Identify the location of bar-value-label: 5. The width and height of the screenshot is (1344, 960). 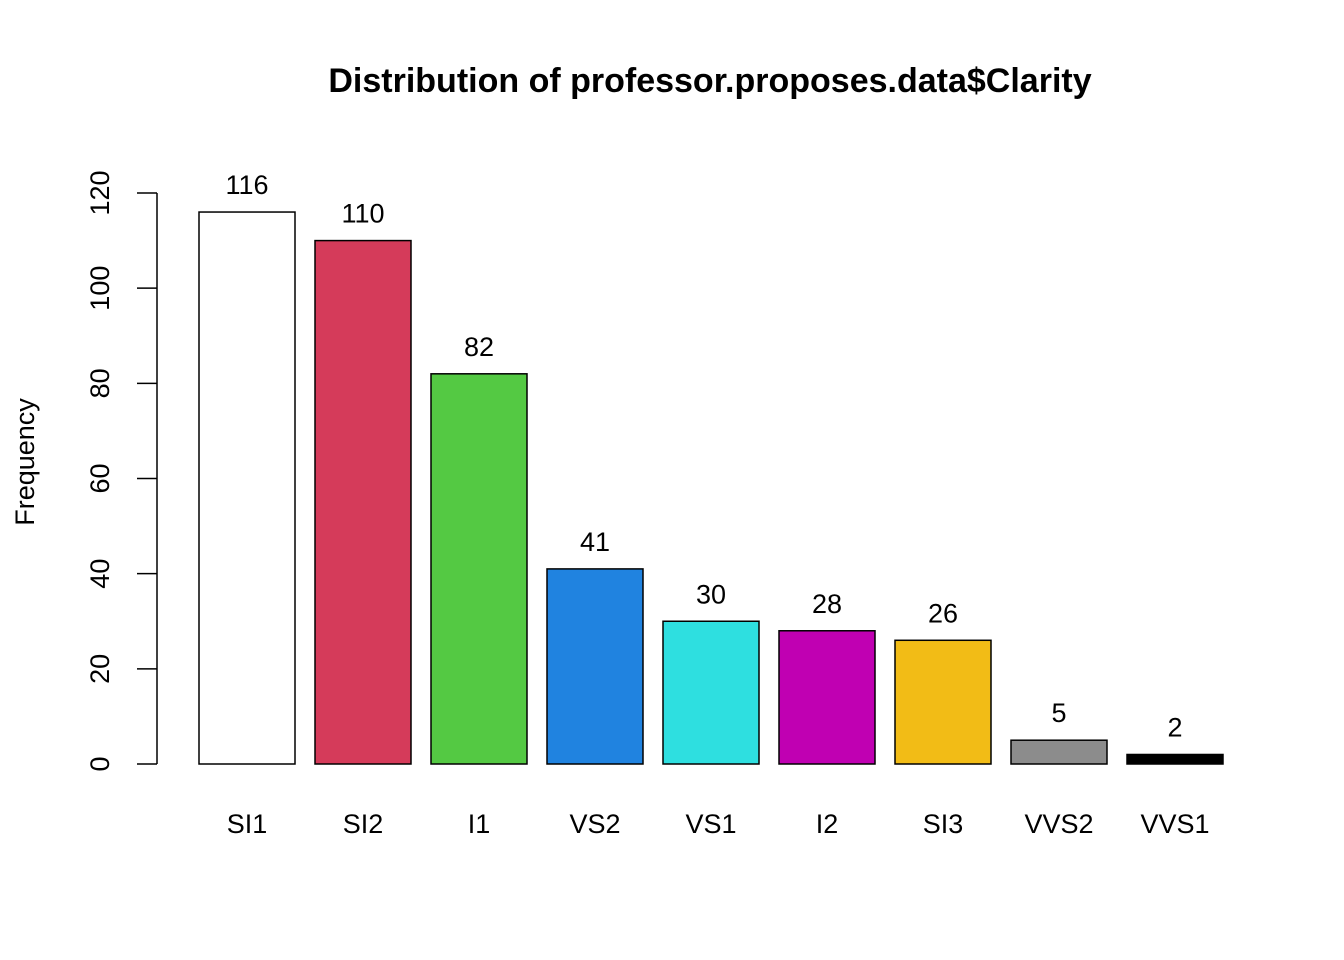
(1058, 713).